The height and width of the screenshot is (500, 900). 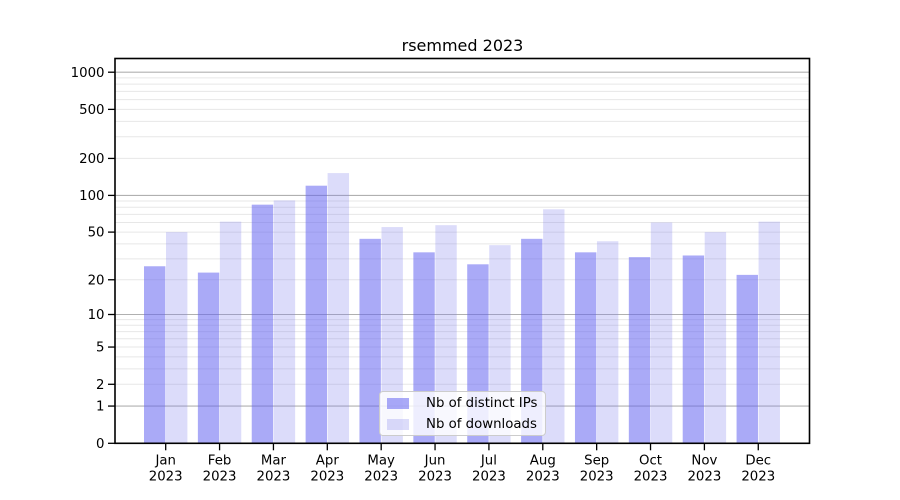 I want to click on bar-may-distinct-ips, so click(x=370, y=341).